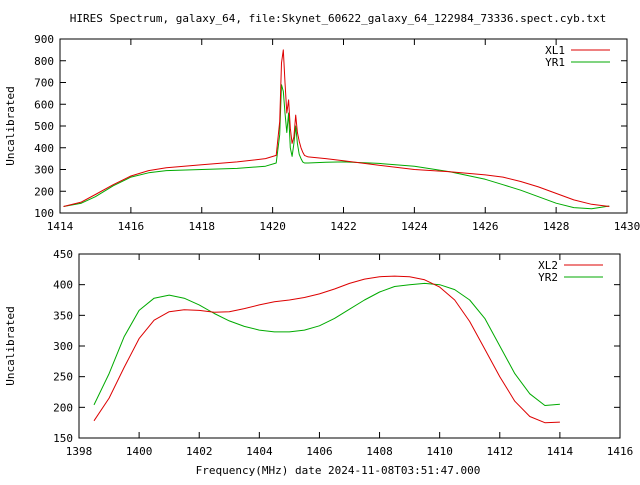  What do you see at coordinates (63, 315) in the screenshot?
I see `chart2-y-tick-label: 350` at bounding box center [63, 315].